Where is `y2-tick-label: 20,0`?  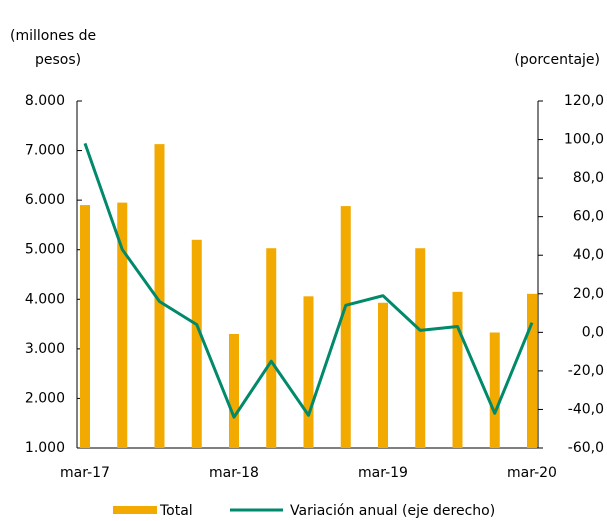
y2-tick-label: 20,0 is located at coordinates (588, 294).